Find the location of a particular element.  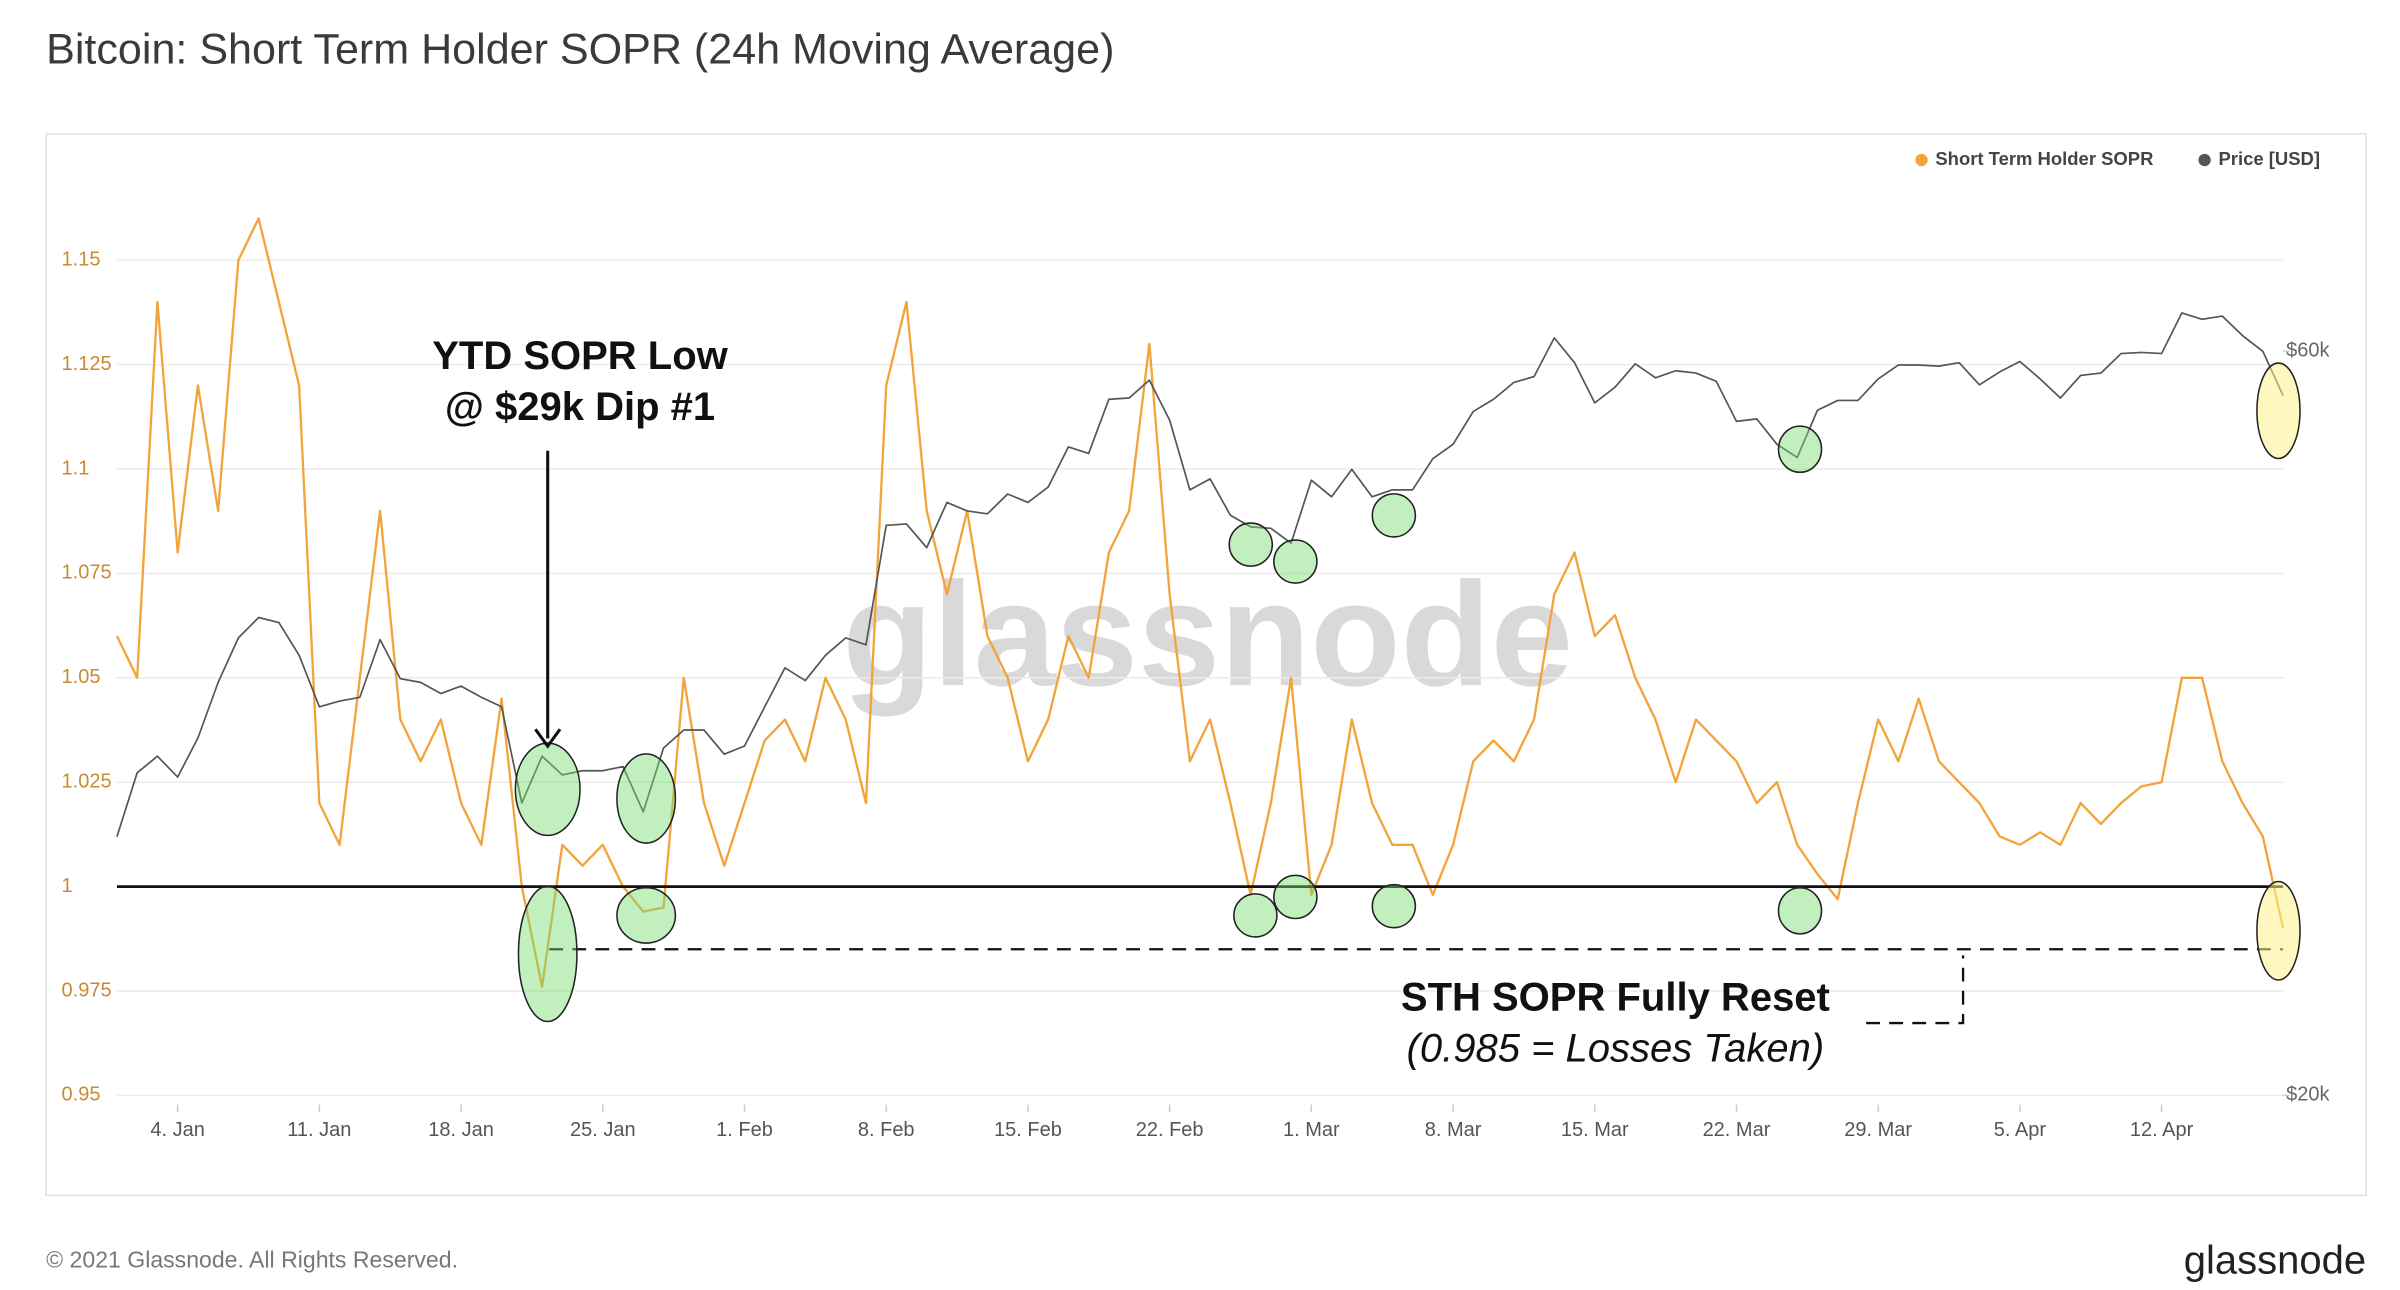

y-tick-label: 0.95 is located at coordinates (81, 1095).